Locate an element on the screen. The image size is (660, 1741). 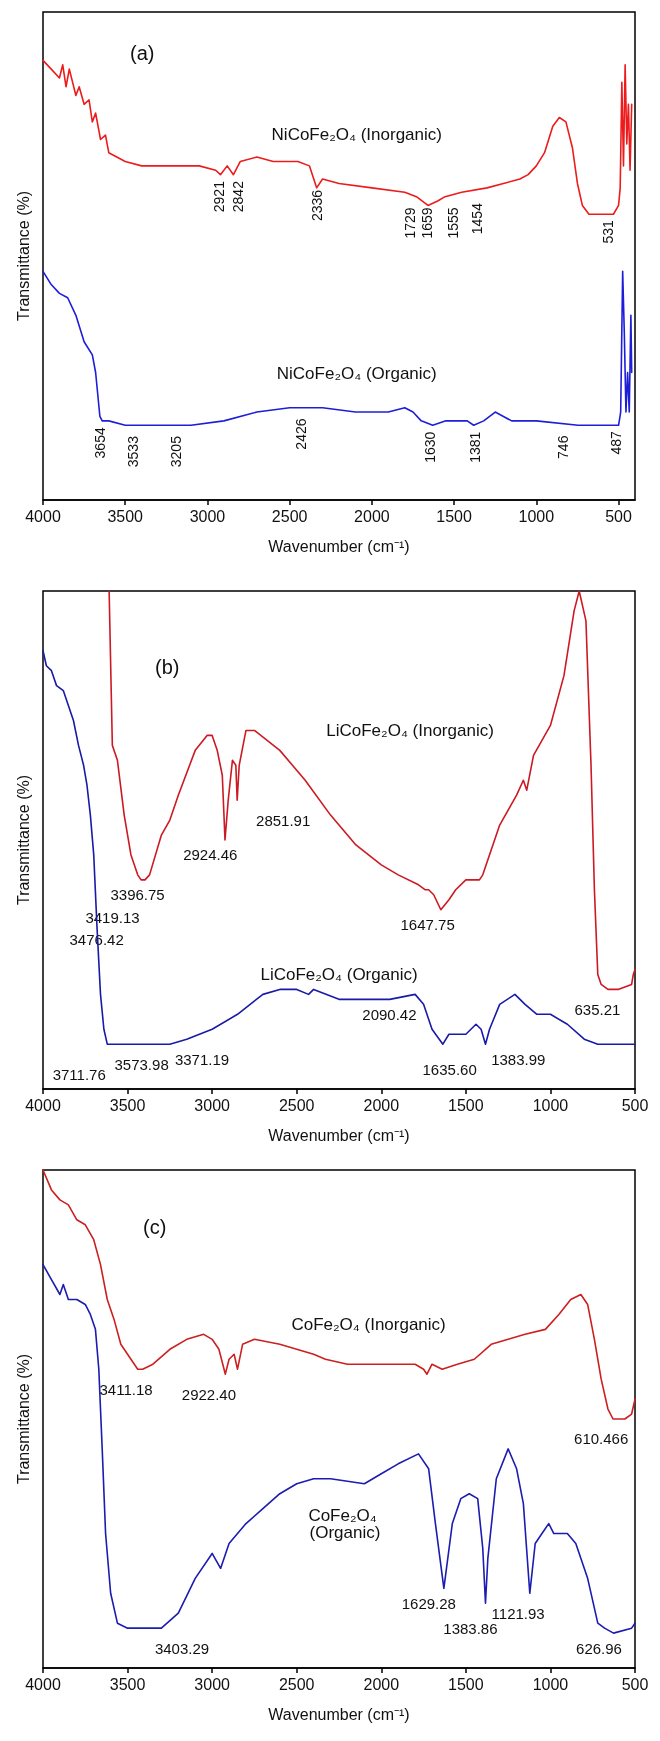
annotation: 610.466 is located at coordinates (601, 1439).